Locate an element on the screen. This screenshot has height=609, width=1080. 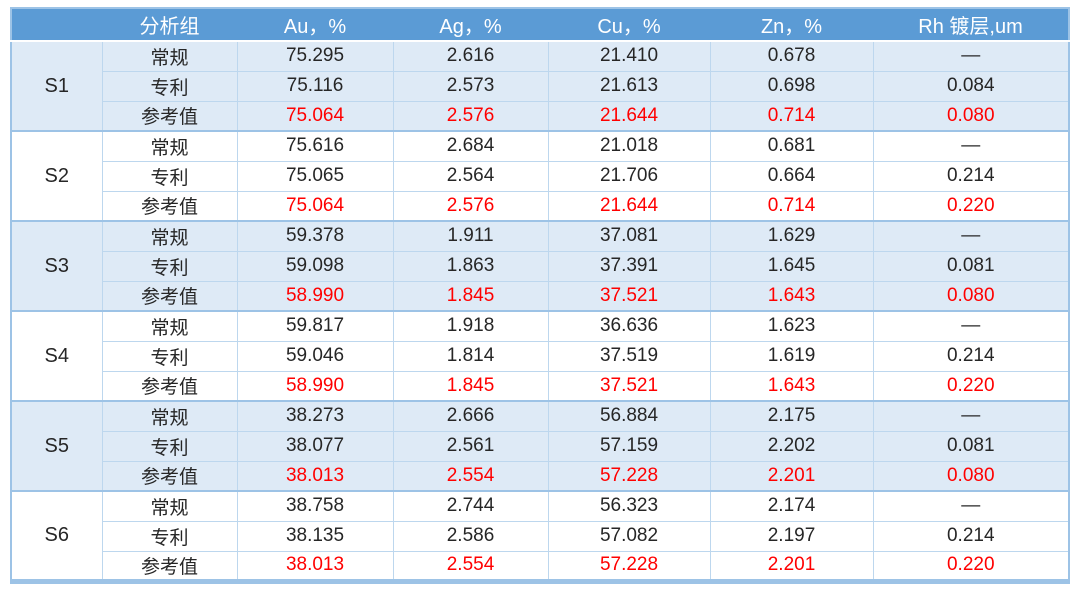
value-cell: 2.684 is located at coordinates (470, 146).